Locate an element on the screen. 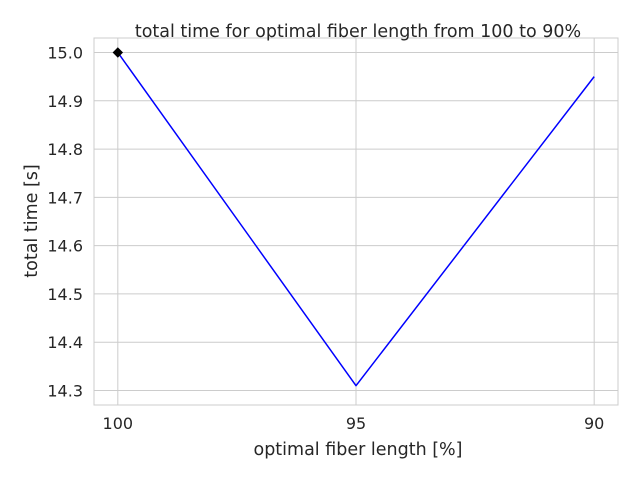  x-axis-ticks: 100 95 90 is located at coordinates (354, 423).